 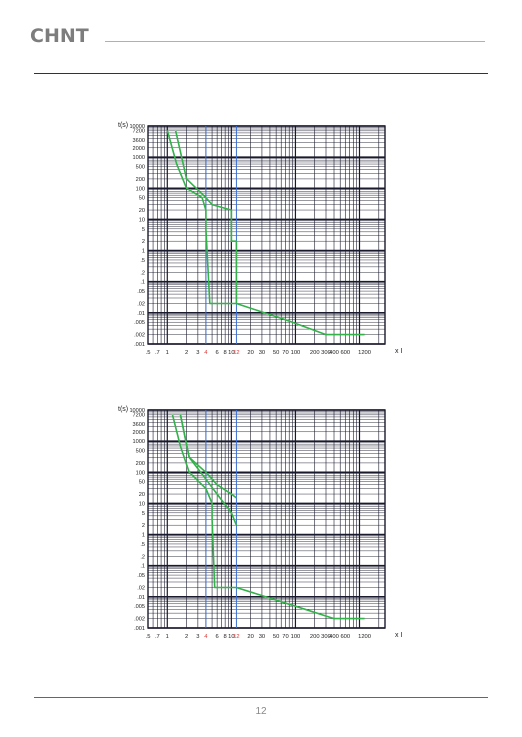 I want to click on page-number: 12, so click(x=261, y=711).